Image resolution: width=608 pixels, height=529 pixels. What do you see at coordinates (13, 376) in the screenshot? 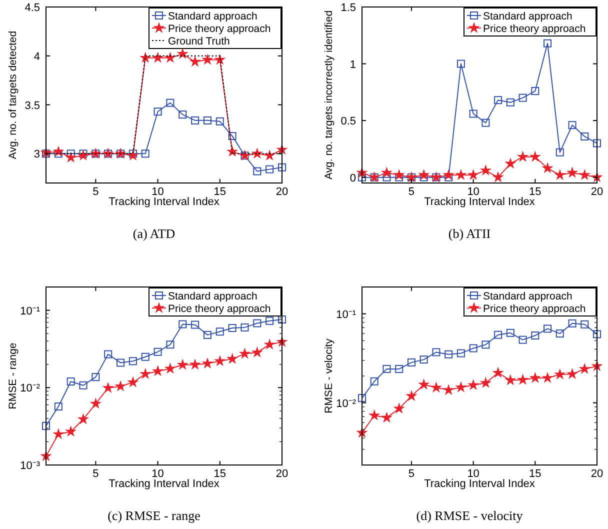
I see `y-axis-title: RMSE - range` at bounding box center [13, 376].